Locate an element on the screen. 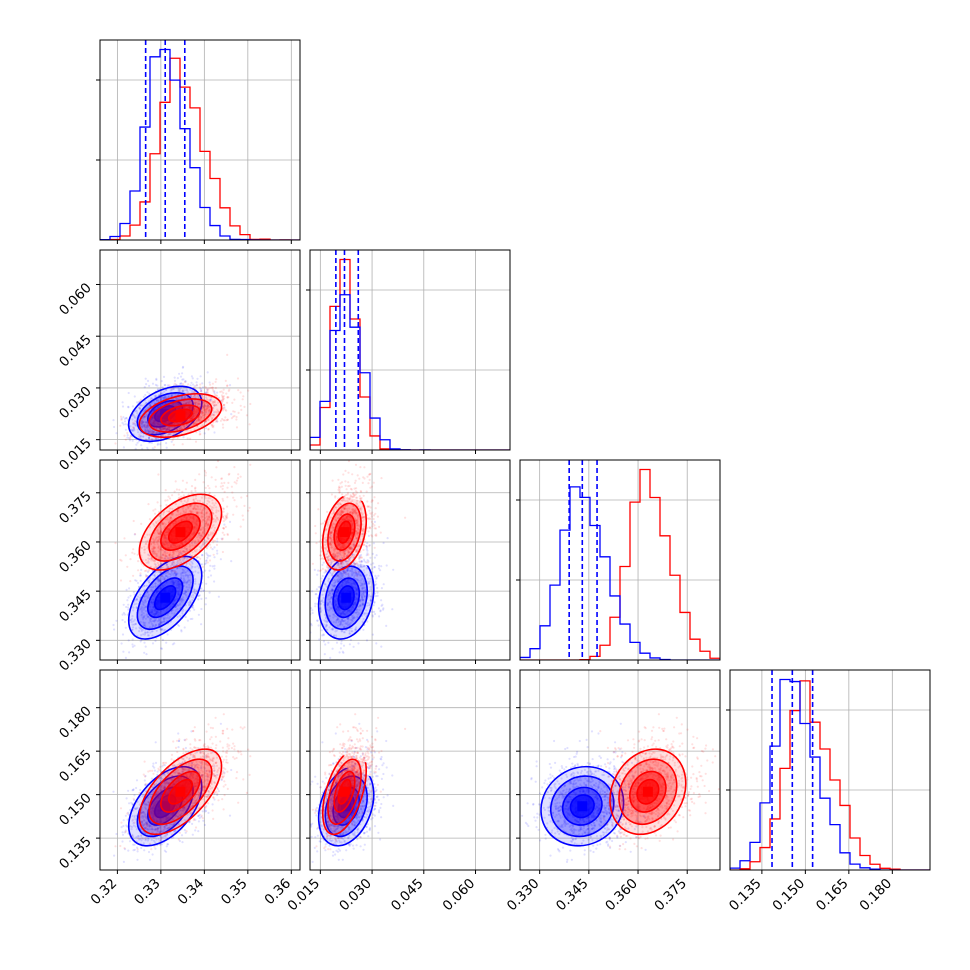 The image size is (970, 970). contour-peak-red is located at coordinates (180, 415).